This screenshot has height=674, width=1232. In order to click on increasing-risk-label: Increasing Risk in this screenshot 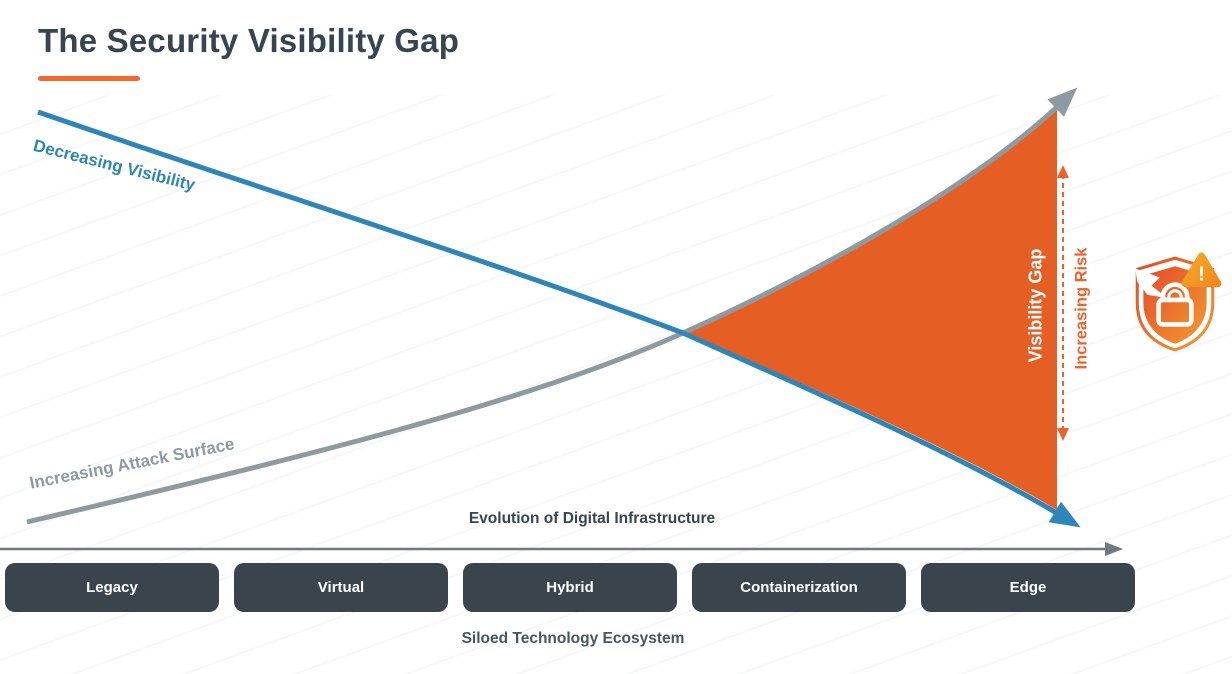, I will do `click(1081, 308)`.